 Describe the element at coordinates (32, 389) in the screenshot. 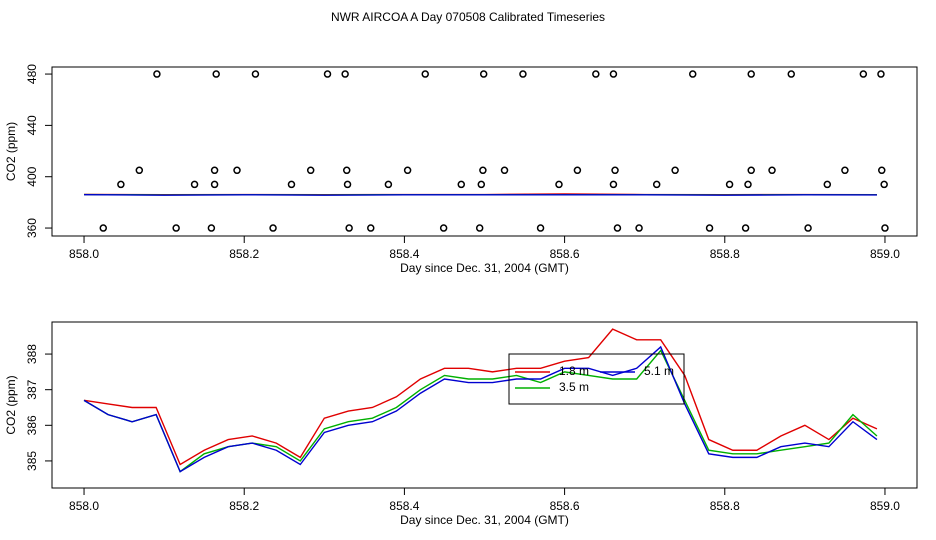

I see `y-tick-label: 387` at that location.